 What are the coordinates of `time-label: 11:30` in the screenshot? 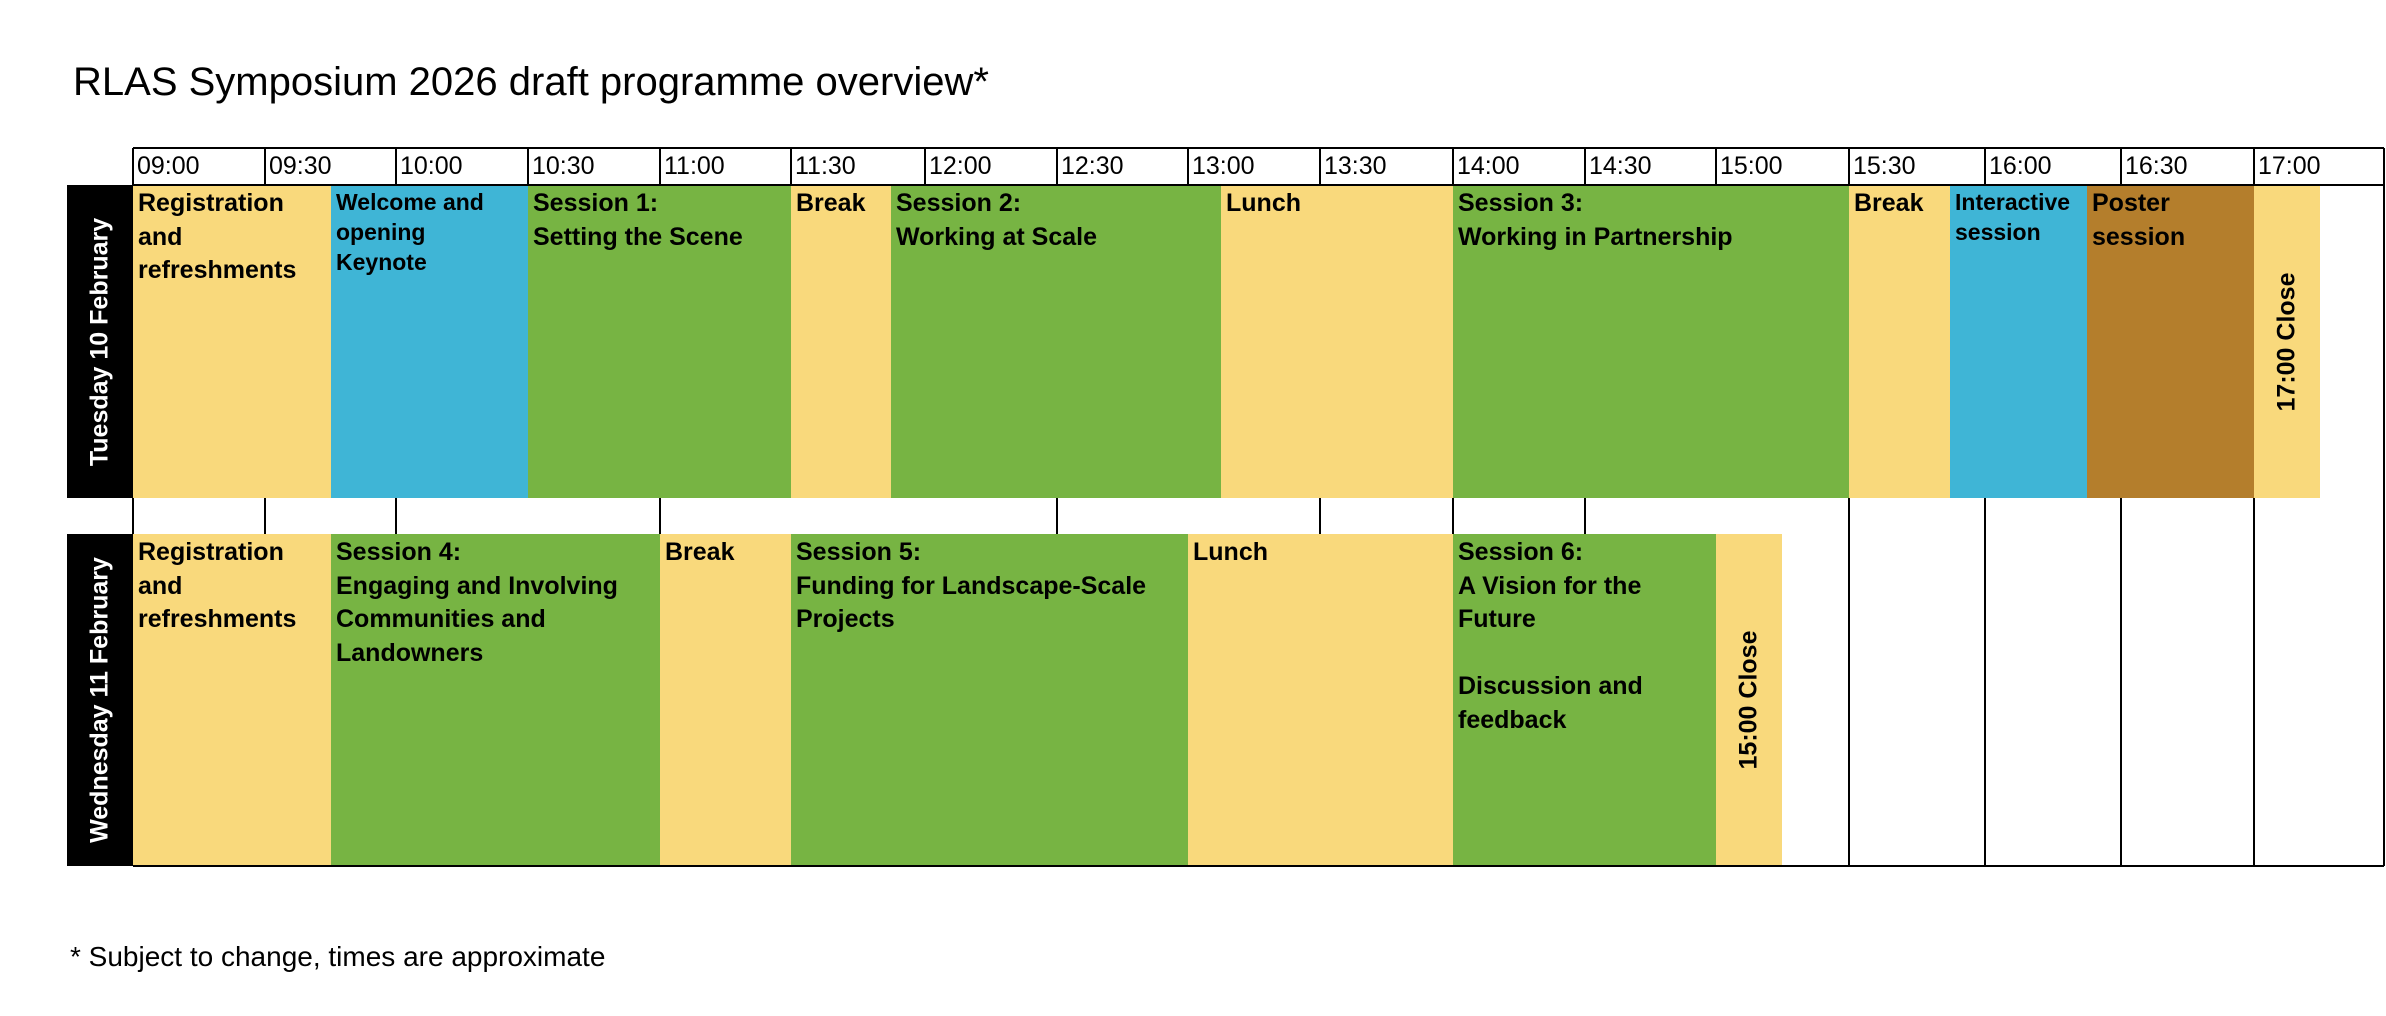 It's located at (825, 166).